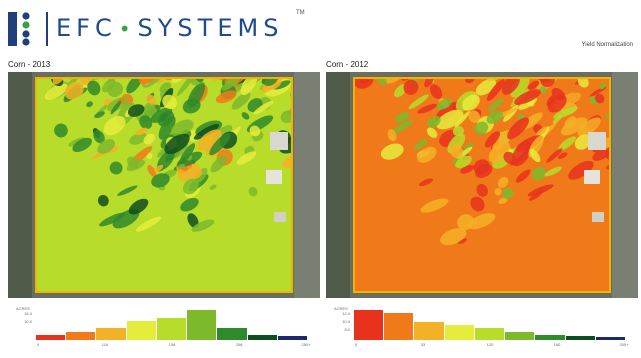 This screenshot has height=358, width=641. What do you see at coordinates (356, 344) in the screenshot?
I see `histogram-x-tick: 0` at bounding box center [356, 344].